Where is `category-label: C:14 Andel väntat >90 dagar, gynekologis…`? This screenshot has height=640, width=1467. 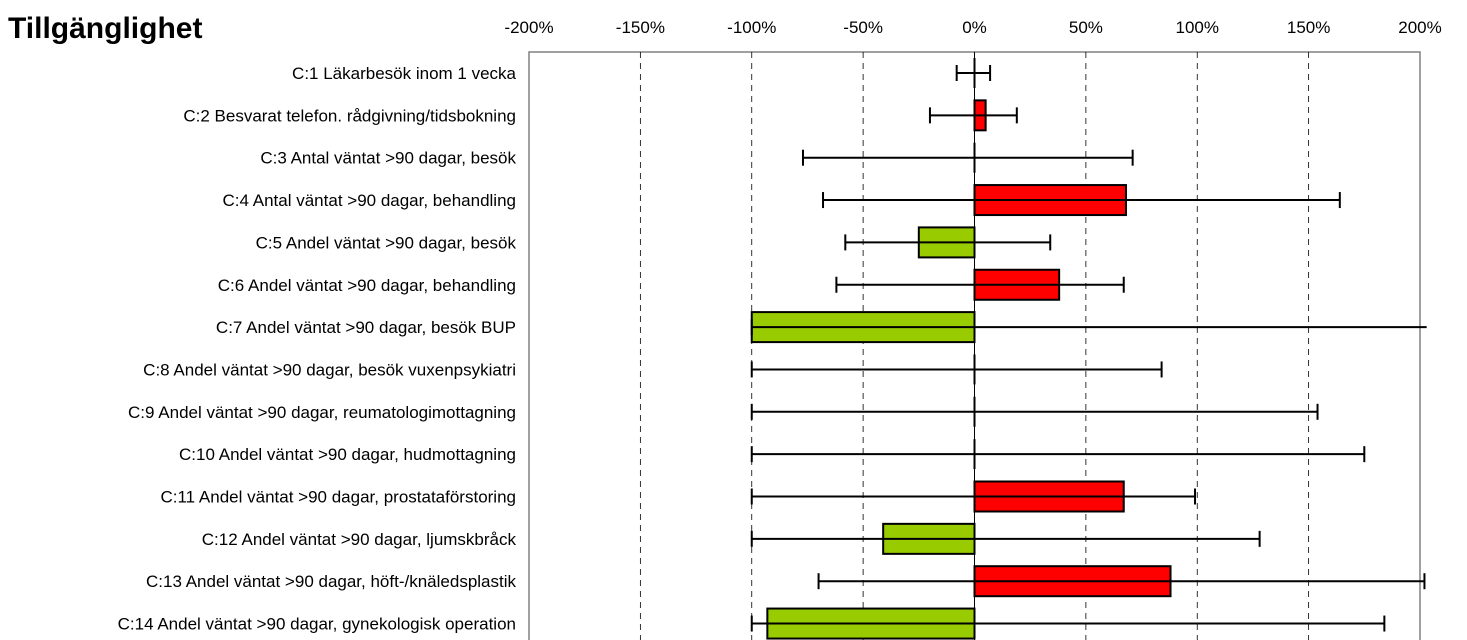
category-label: C:14 Andel väntat >90 dagar, gynekologis… is located at coordinates (317, 624).